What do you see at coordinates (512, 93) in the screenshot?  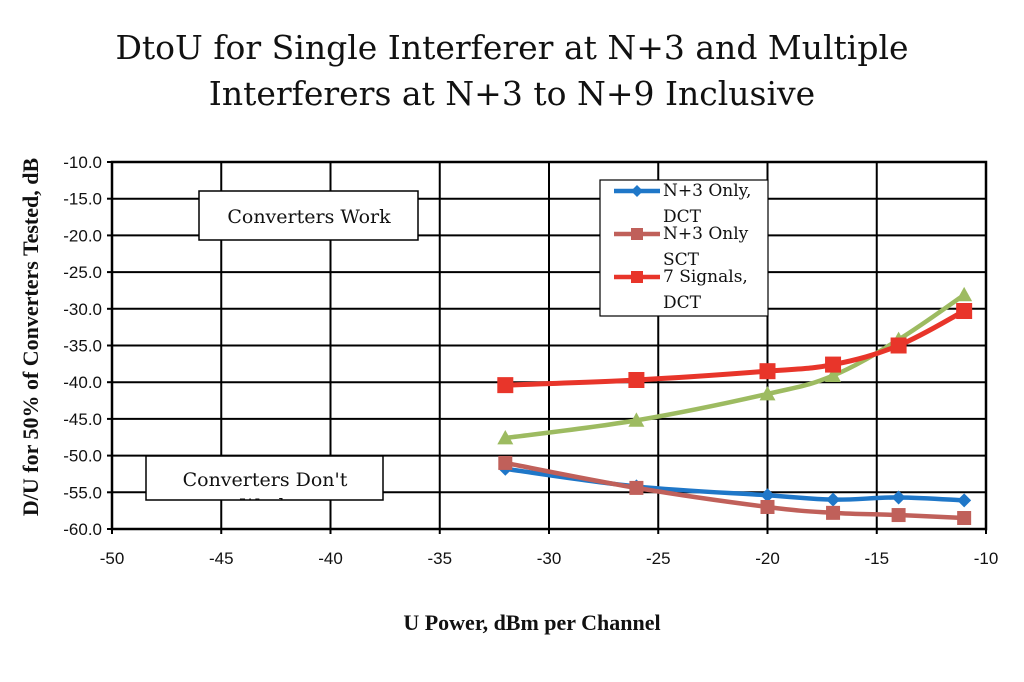 I see `chart-title-line-2: Interferers at N+3 to N+9 Inclusive` at bounding box center [512, 93].